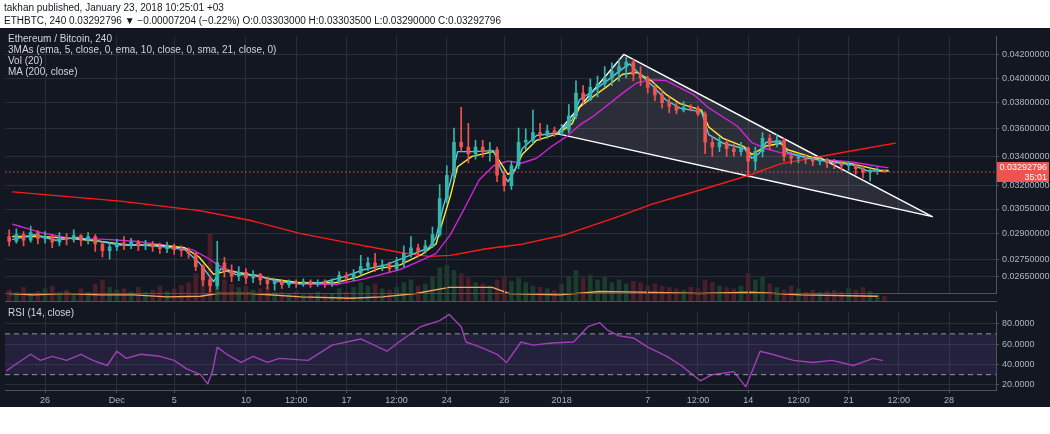 This screenshot has width=1050, height=434. I want to click on annotation: MA (200, close), so click(43, 71).